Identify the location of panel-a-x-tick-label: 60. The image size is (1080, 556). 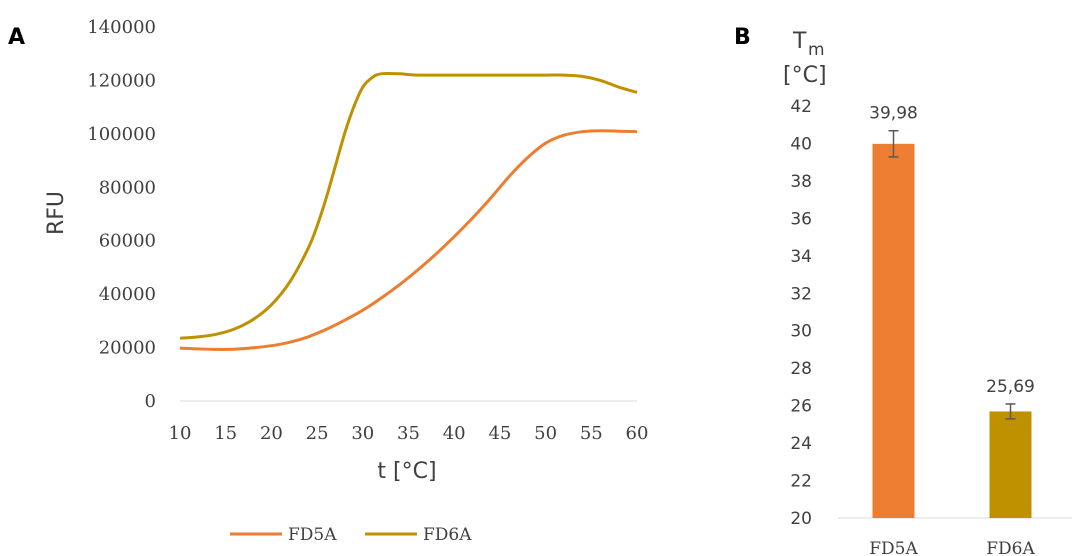
(637, 433).